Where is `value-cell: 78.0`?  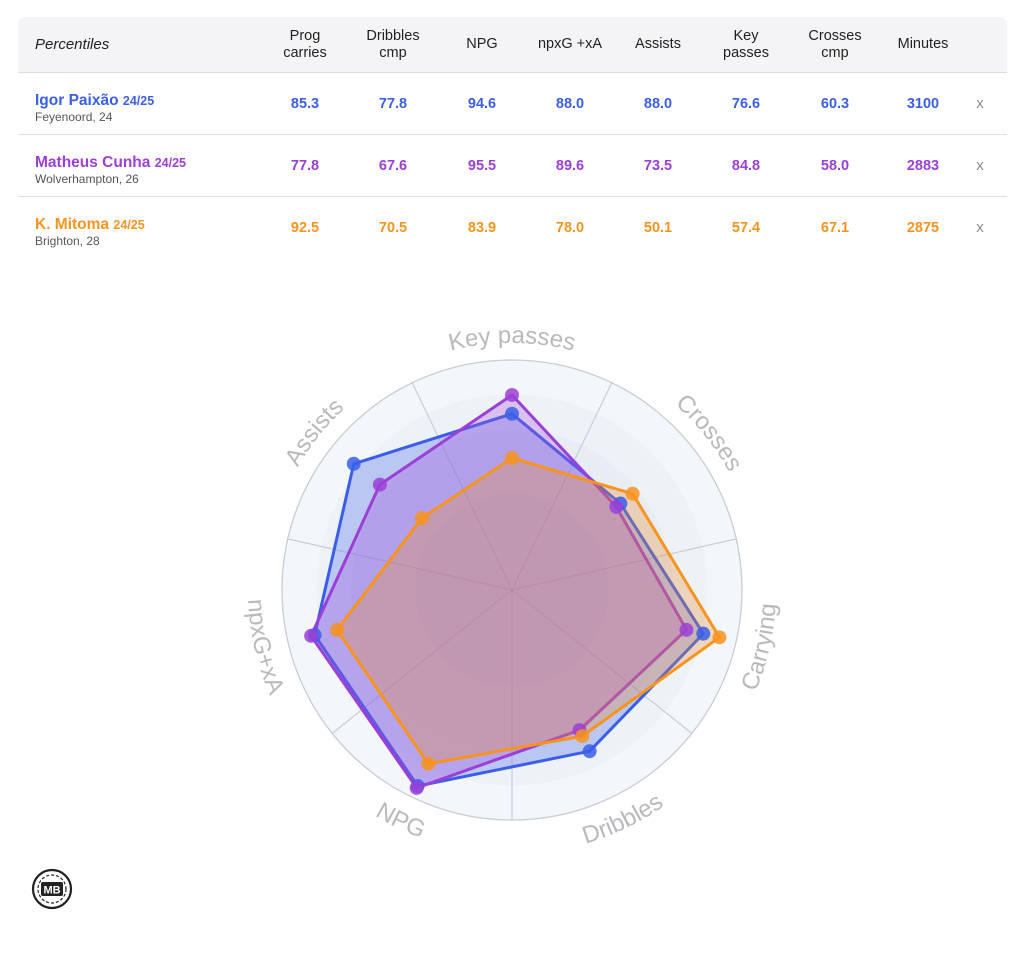
value-cell: 78.0 is located at coordinates (570, 227).